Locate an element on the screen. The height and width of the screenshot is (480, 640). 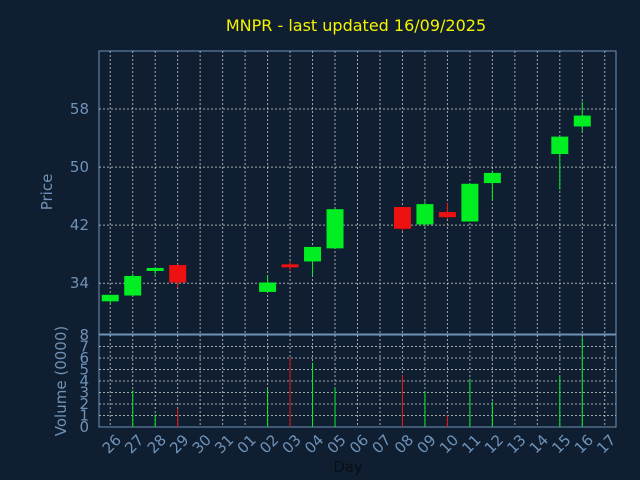
volume-tick-label: 5 is located at coordinates (84, 370).